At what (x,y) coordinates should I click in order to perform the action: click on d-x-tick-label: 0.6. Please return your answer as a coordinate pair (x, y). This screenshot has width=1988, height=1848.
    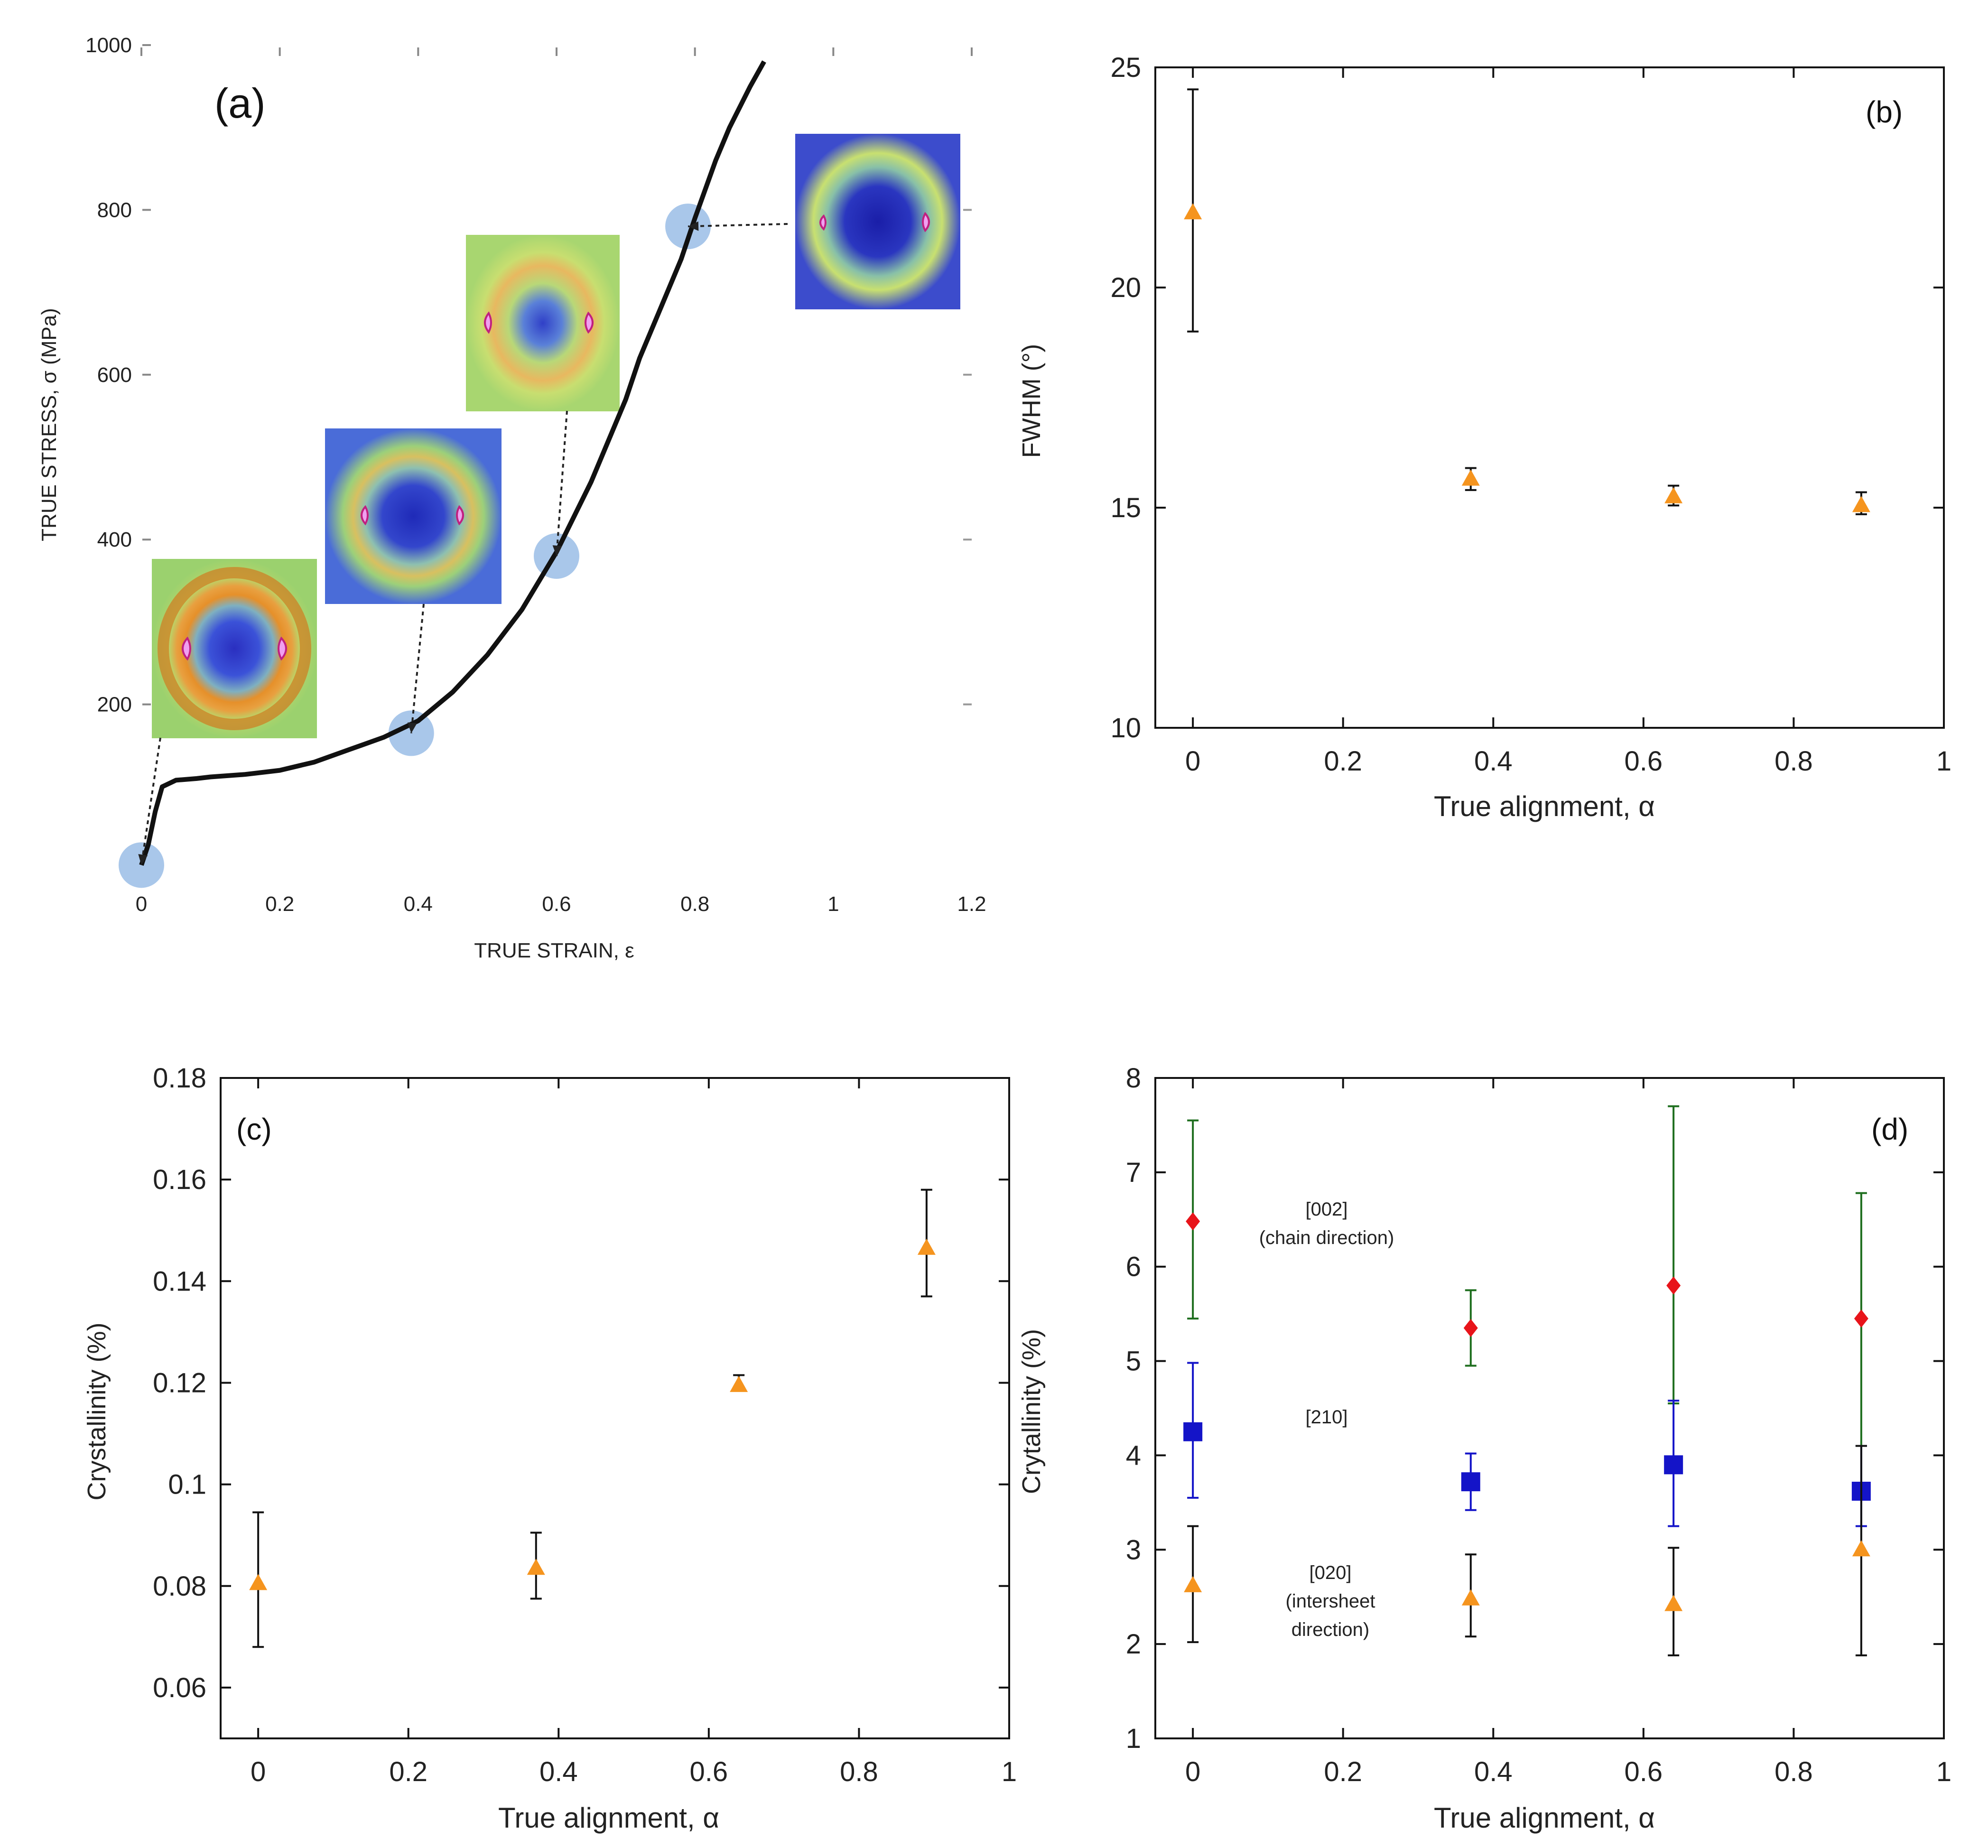
    Looking at the image, I should click on (1644, 1771).